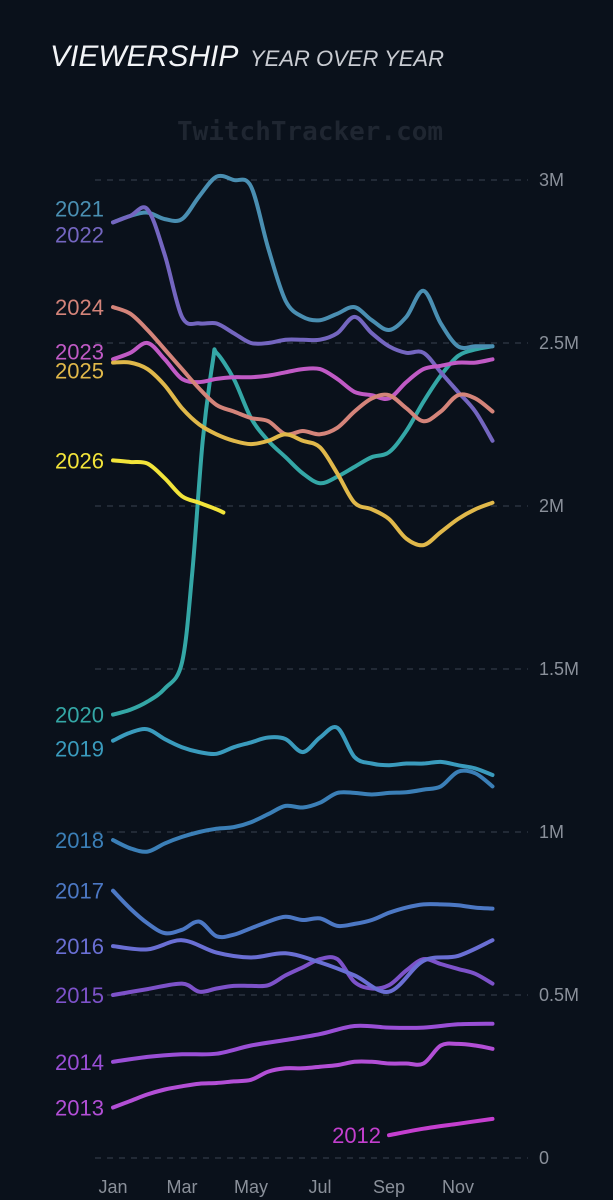 The image size is (613, 1200). Describe the element at coordinates (544, 1158) in the screenshot. I see `y-tick-label: 0` at that location.